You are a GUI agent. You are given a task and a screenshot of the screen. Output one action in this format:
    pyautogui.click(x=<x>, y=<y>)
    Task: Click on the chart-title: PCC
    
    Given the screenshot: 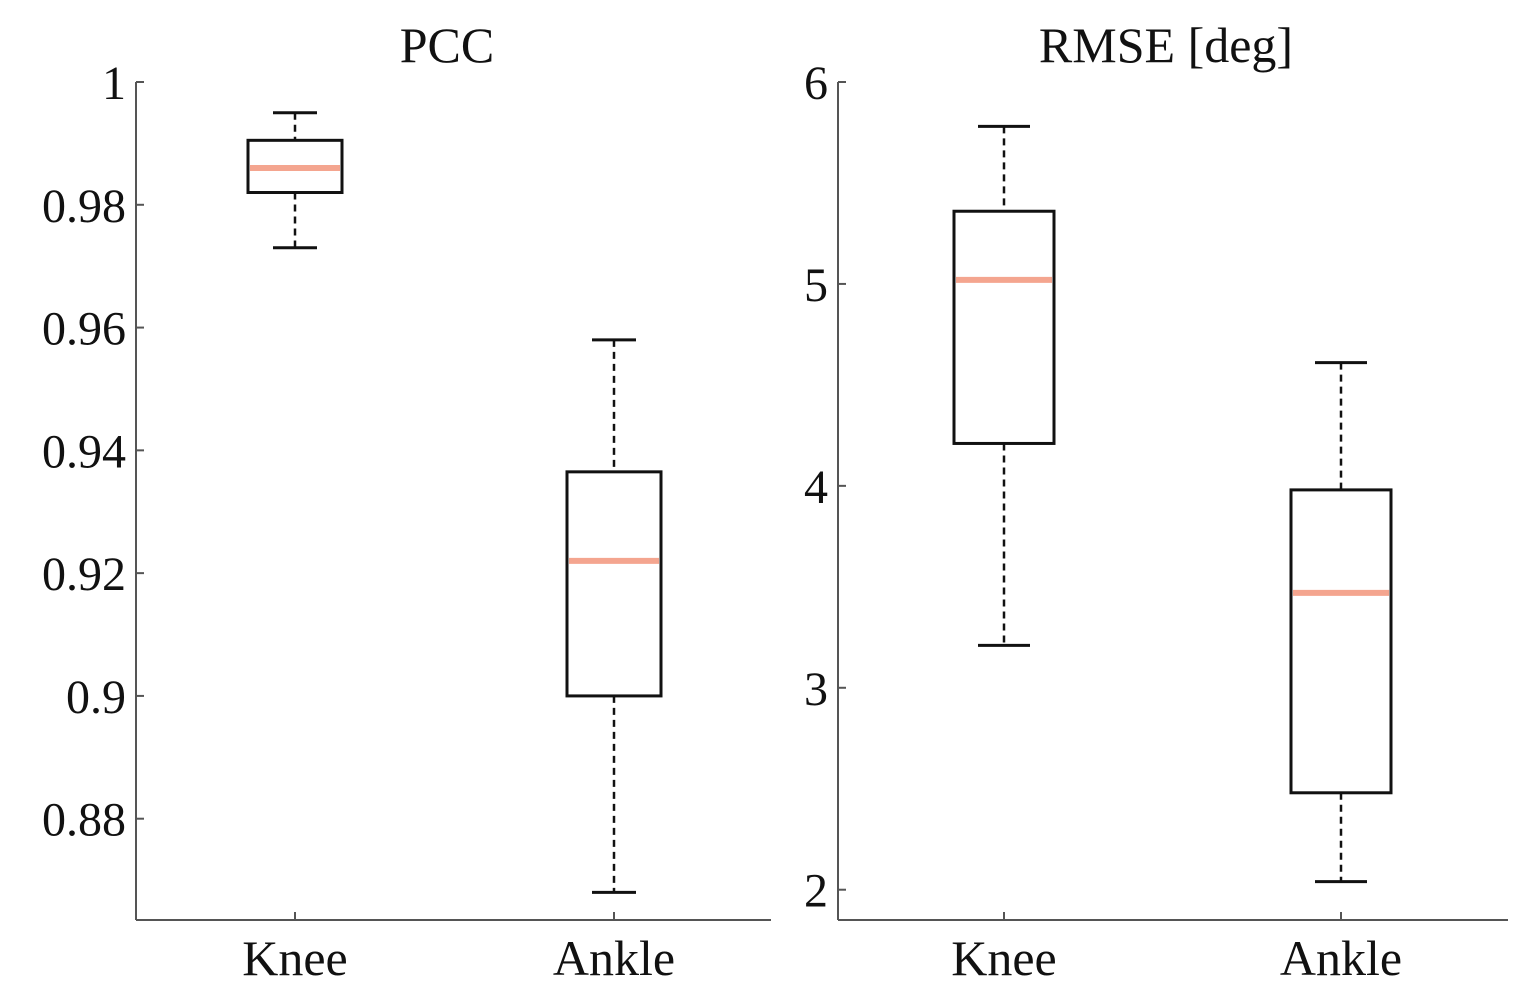 What is the action you would take?
    pyautogui.click(x=447, y=45)
    